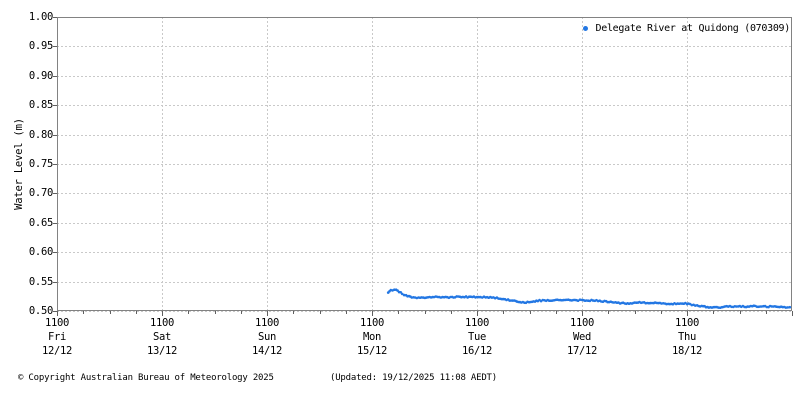 This screenshot has width=800, height=400. I want to click on y-tick-label: 0.65, so click(40, 222).